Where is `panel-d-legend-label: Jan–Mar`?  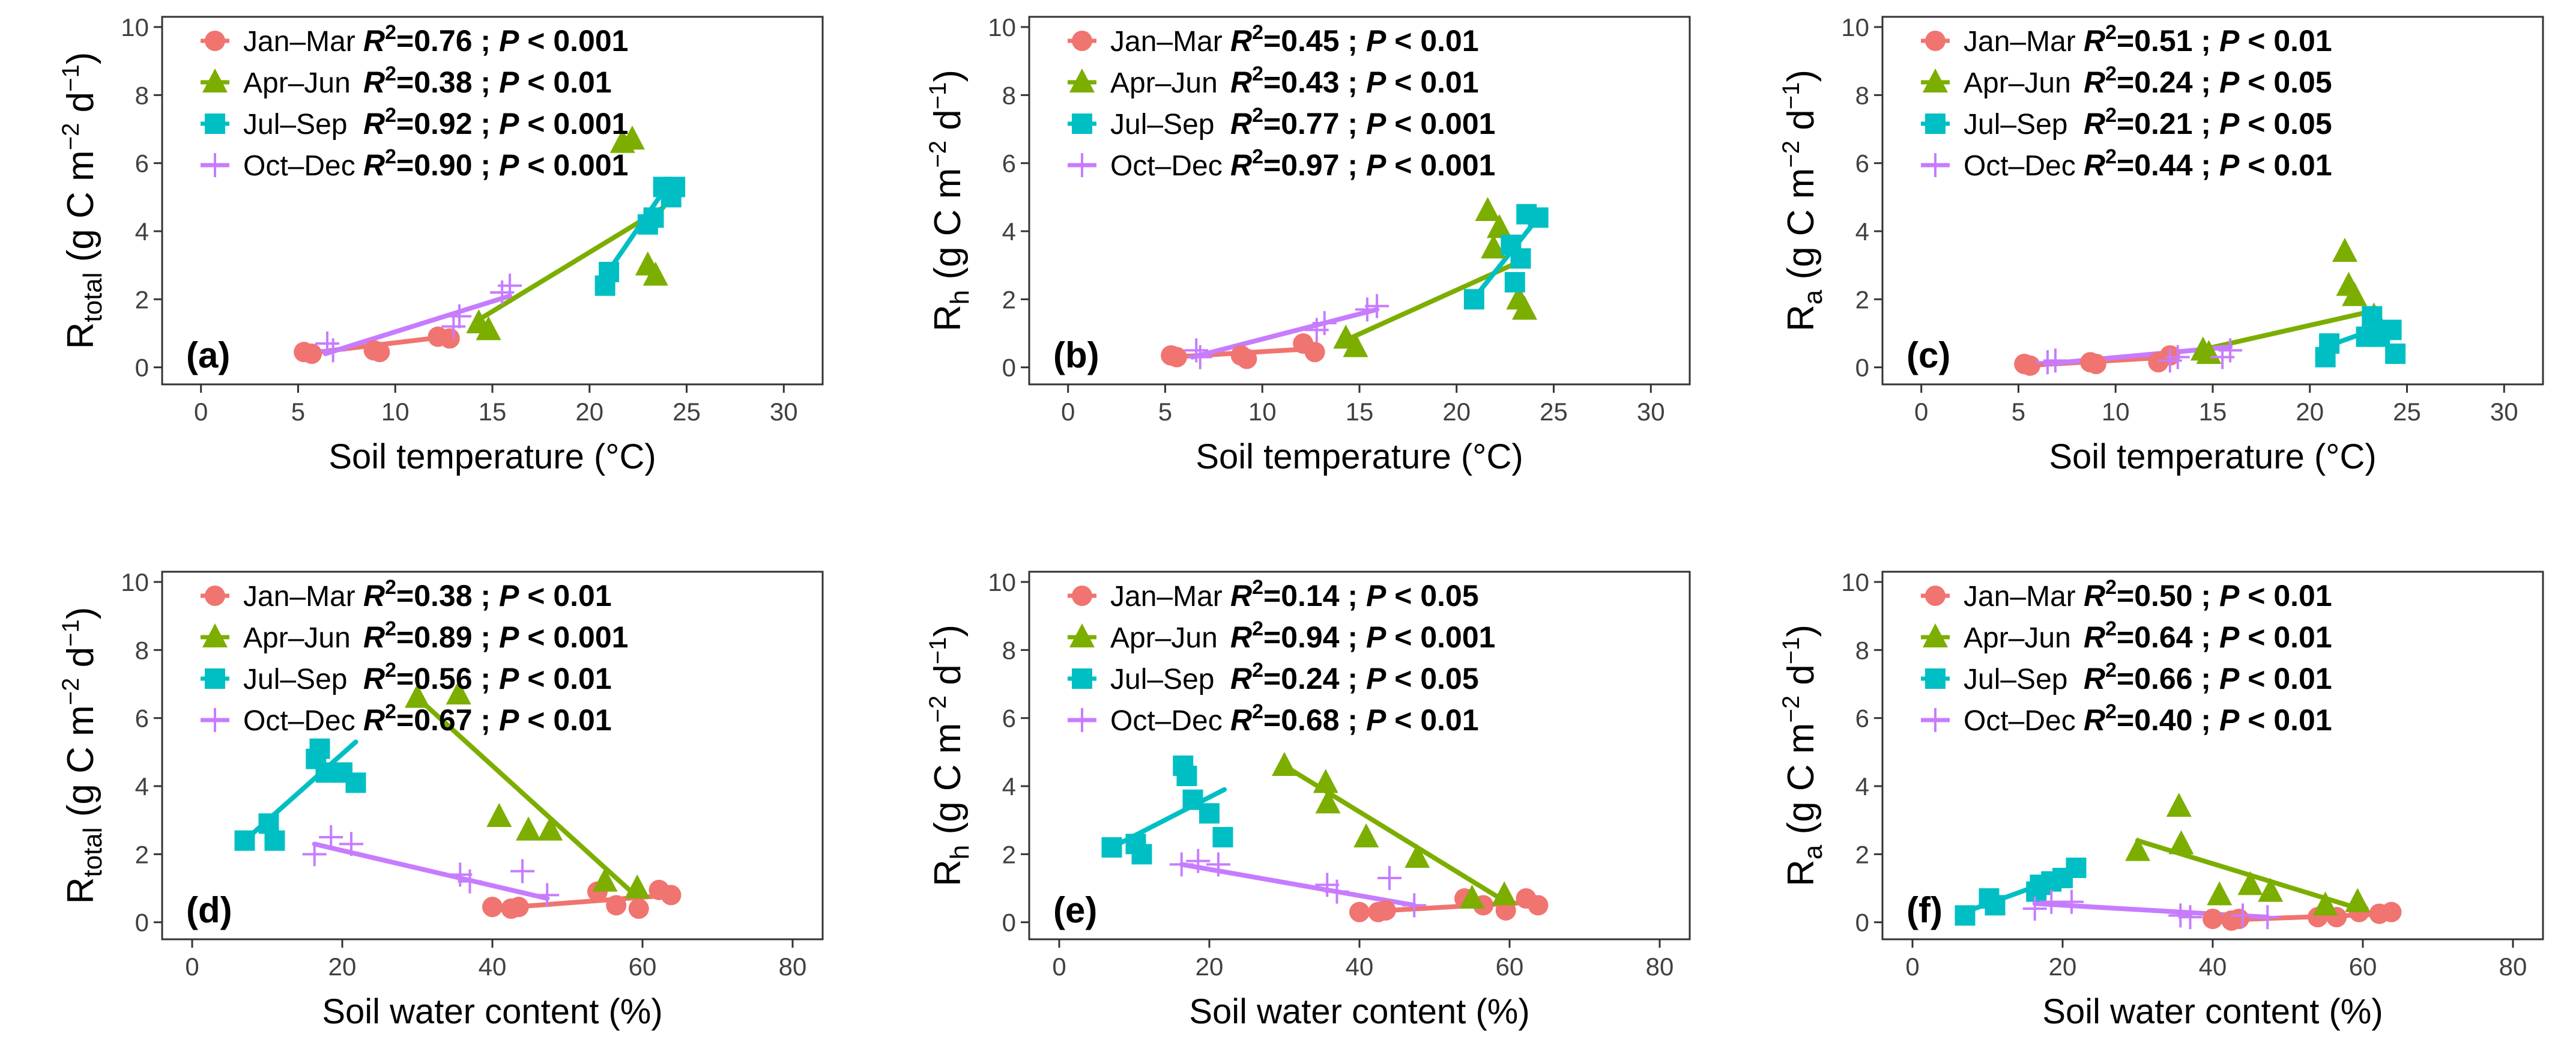
panel-d-legend-label: Jan–Mar is located at coordinates (299, 597).